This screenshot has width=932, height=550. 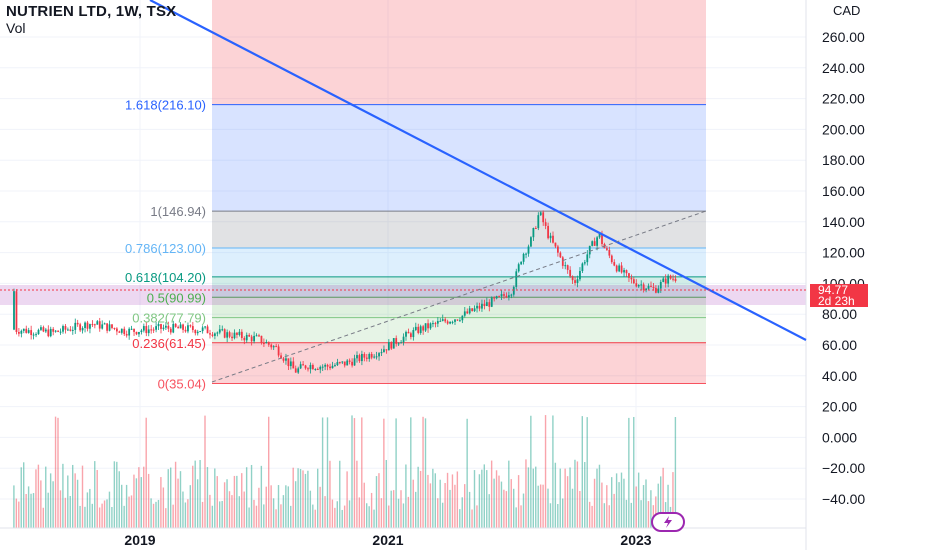 What do you see at coordinates (403, 537) in the screenshot?
I see `time-axis: 2019 2021 2023` at bounding box center [403, 537].